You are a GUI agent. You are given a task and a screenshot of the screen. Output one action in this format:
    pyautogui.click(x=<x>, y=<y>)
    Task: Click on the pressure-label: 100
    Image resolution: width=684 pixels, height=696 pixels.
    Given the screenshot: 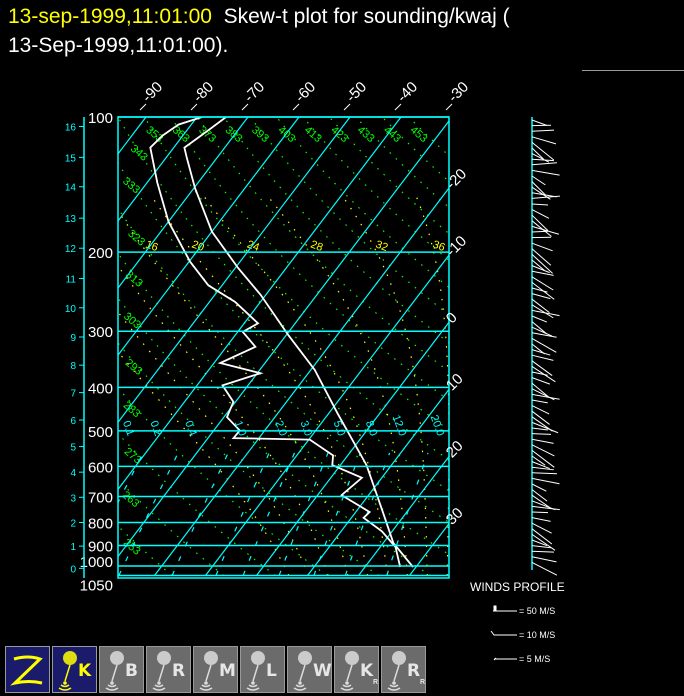 What is the action you would take?
    pyautogui.click(x=100, y=118)
    